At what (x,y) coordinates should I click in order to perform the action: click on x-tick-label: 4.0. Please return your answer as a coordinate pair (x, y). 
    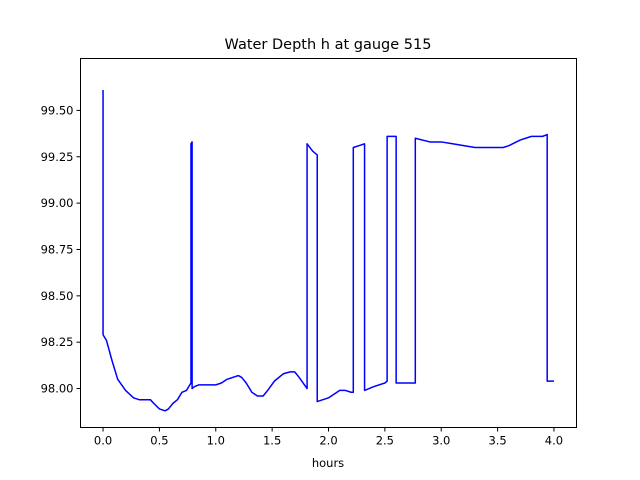
    Looking at the image, I should click on (554, 441).